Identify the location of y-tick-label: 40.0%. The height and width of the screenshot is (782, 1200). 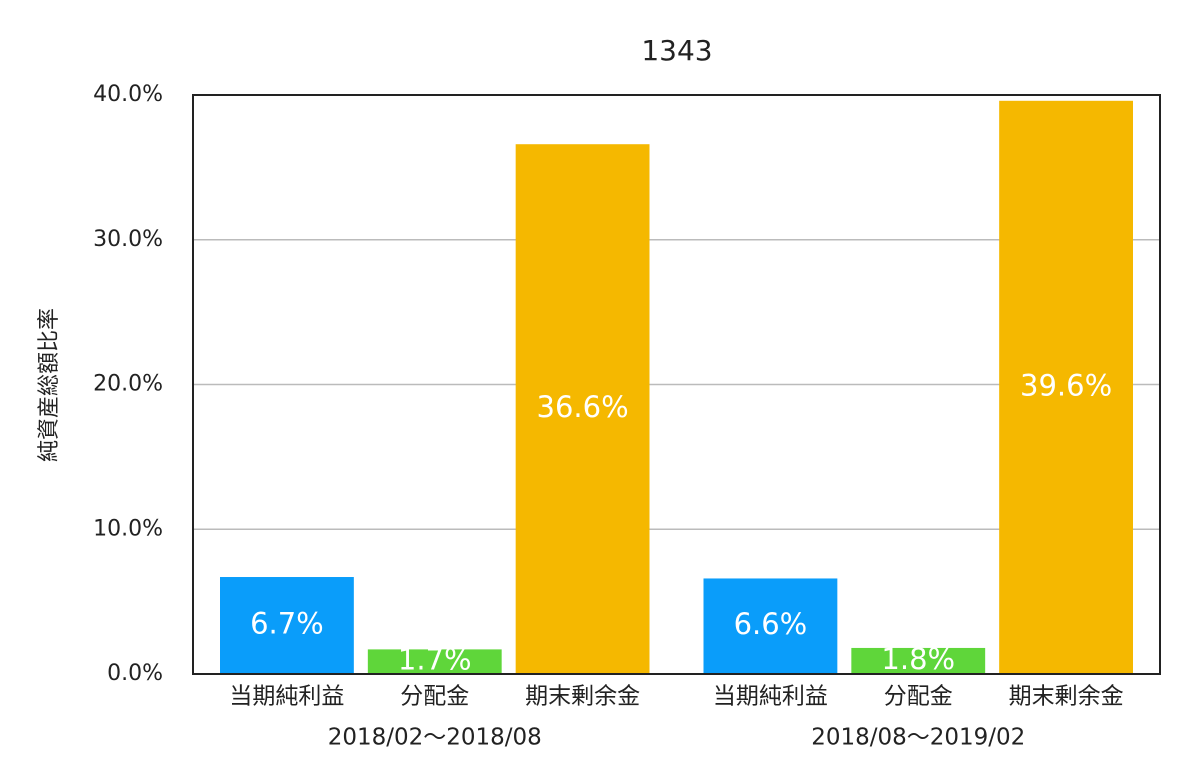
(128, 94).